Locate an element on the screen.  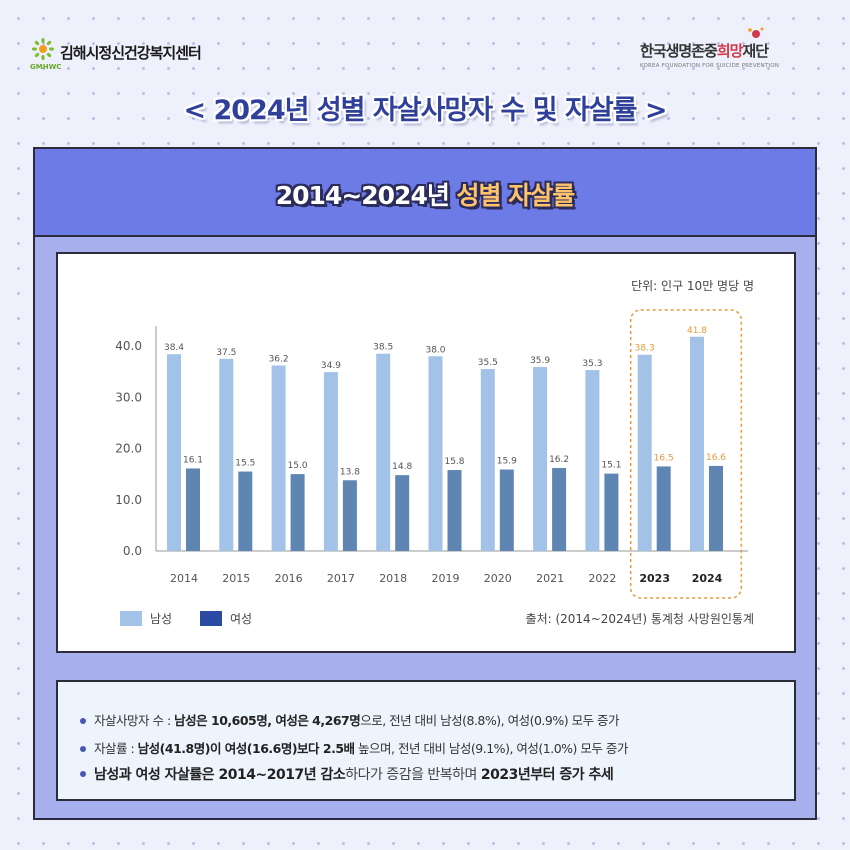
data-label-female: 16.5 is located at coordinates (664, 458).